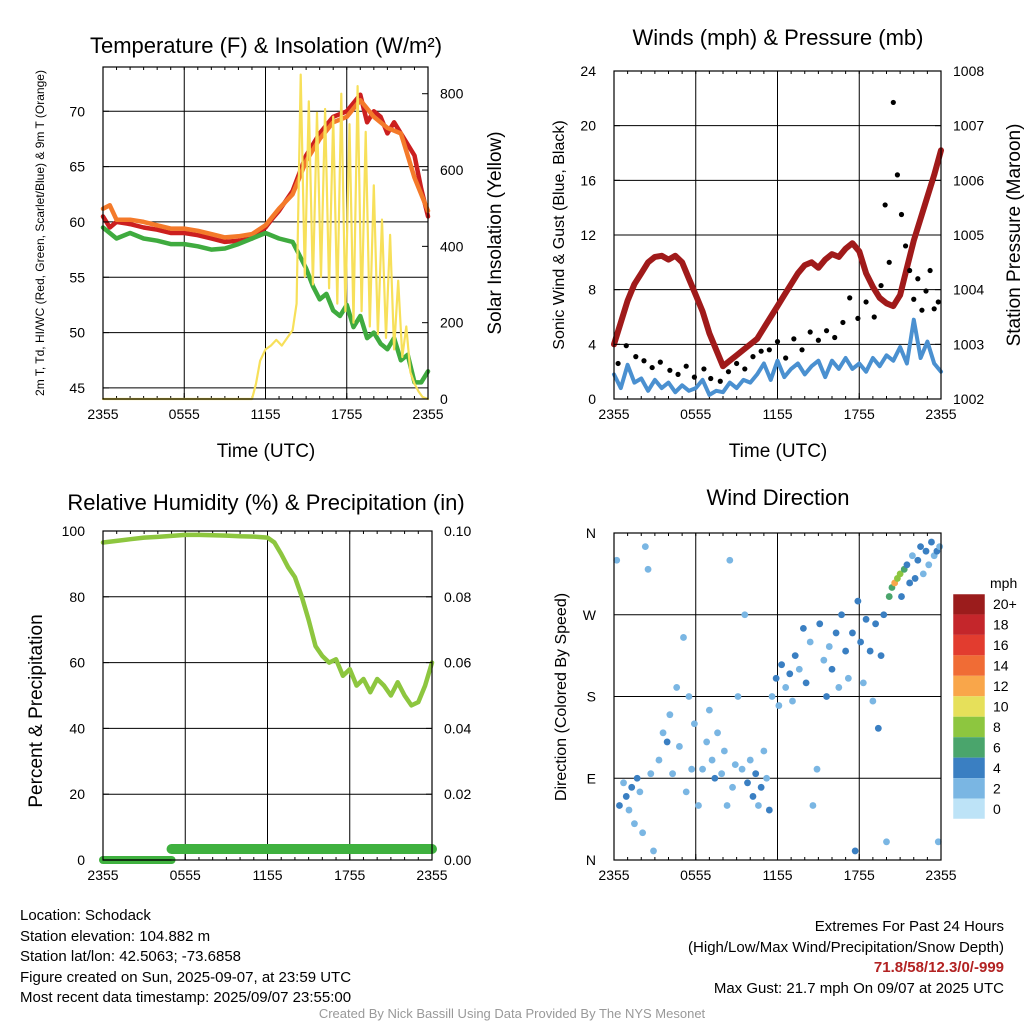 This screenshot has width=1024, height=1024. What do you see at coordinates (1005, 604) in the screenshot?
I see `colorbar-label: 20+` at bounding box center [1005, 604].